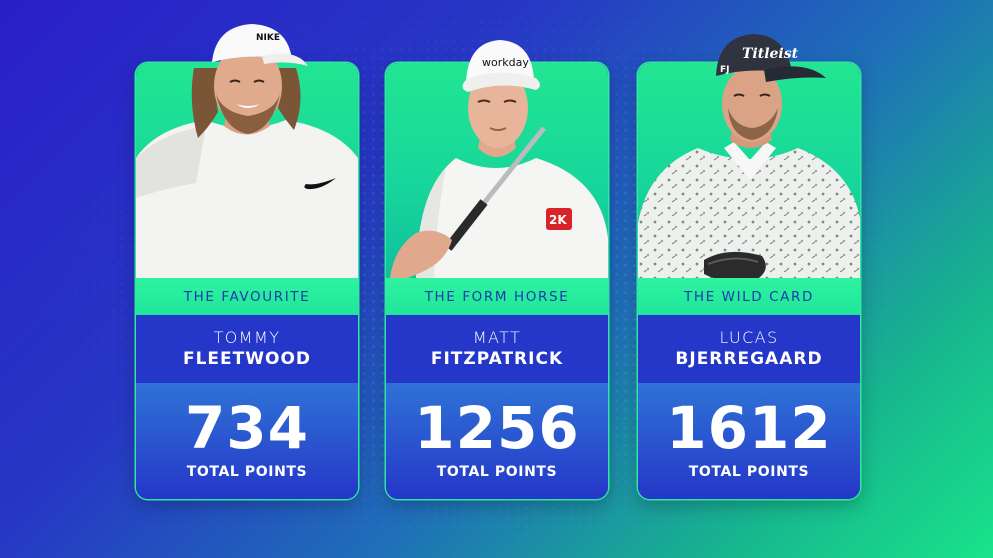 Image resolution: width=993 pixels, height=558 pixels. What do you see at coordinates (749, 337) in the screenshot?
I see `player-first-name: LUCAS` at bounding box center [749, 337].